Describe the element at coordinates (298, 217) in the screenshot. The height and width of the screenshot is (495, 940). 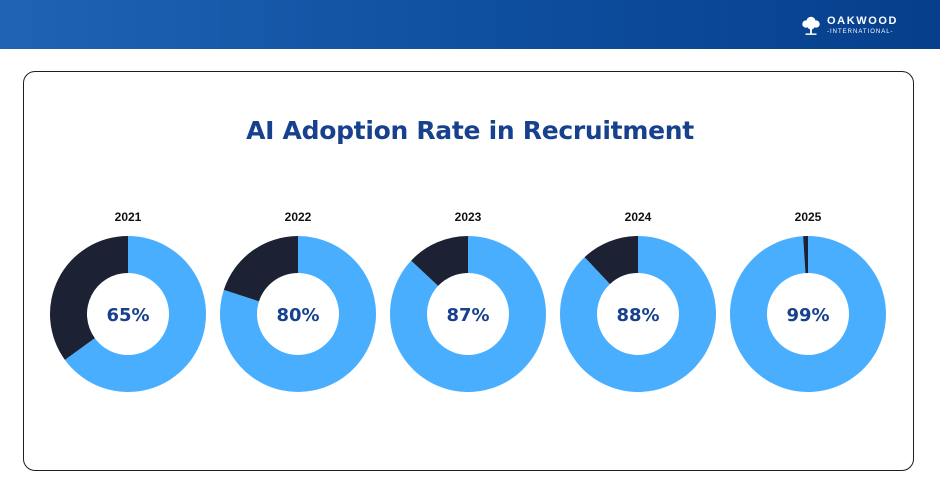
I see `year-label: 2022` at that location.